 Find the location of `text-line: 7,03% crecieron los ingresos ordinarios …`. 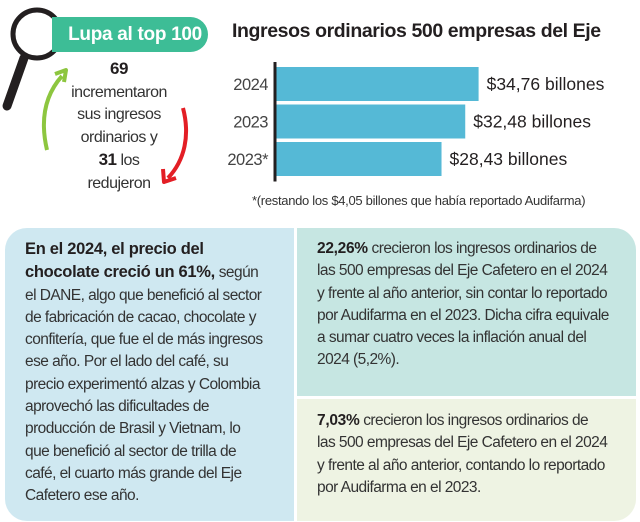

text-line: 7,03% crecieron los ingresos ordinarios … is located at coordinates (476, 421).